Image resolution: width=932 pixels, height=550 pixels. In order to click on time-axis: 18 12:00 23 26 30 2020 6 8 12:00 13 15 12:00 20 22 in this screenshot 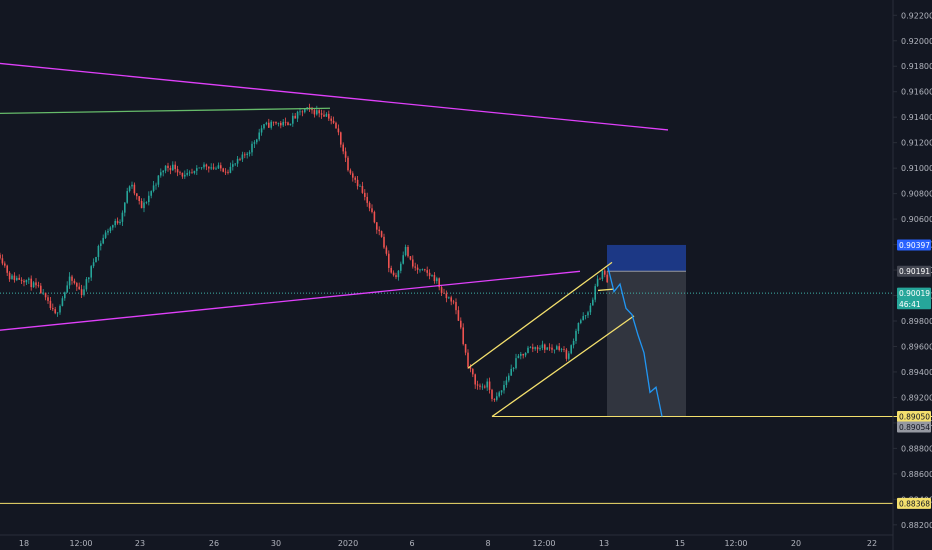, I will do `click(448, 543)`.